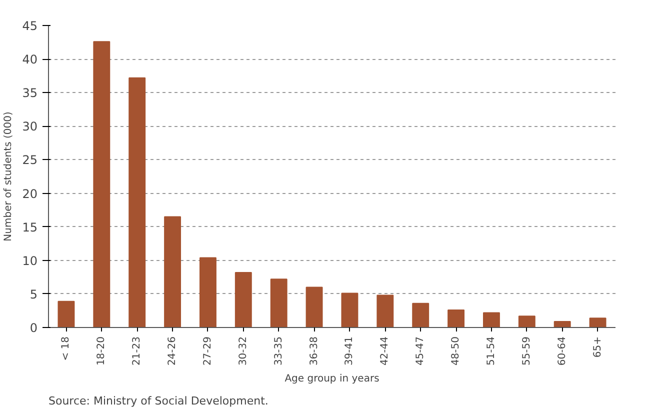  What do you see at coordinates (562, 351) in the screenshot?
I see `x-tick-label: 60-64` at bounding box center [562, 351].